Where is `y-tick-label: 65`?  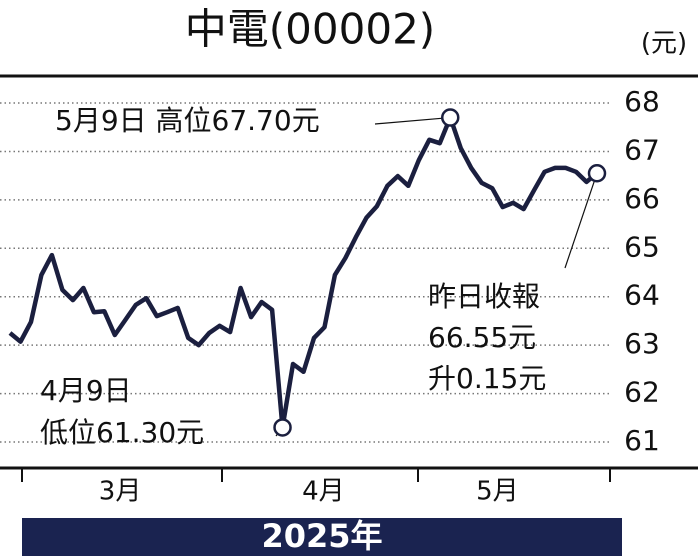
y-tick-label: 65 is located at coordinates (642, 246).